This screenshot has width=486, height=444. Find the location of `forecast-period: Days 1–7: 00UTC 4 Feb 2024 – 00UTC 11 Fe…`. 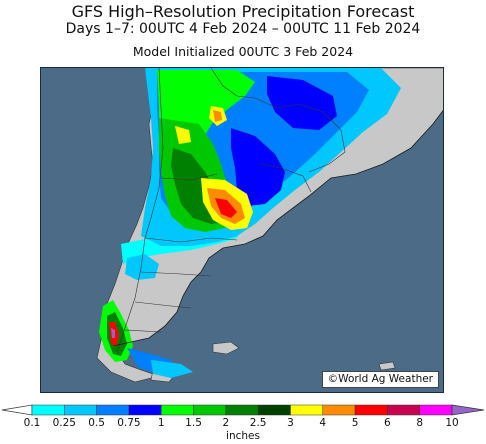

forecast-period: Days 1–7: 00UTC 4 Feb 2024 – 00UTC 11 Fe… is located at coordinates (243, 29).